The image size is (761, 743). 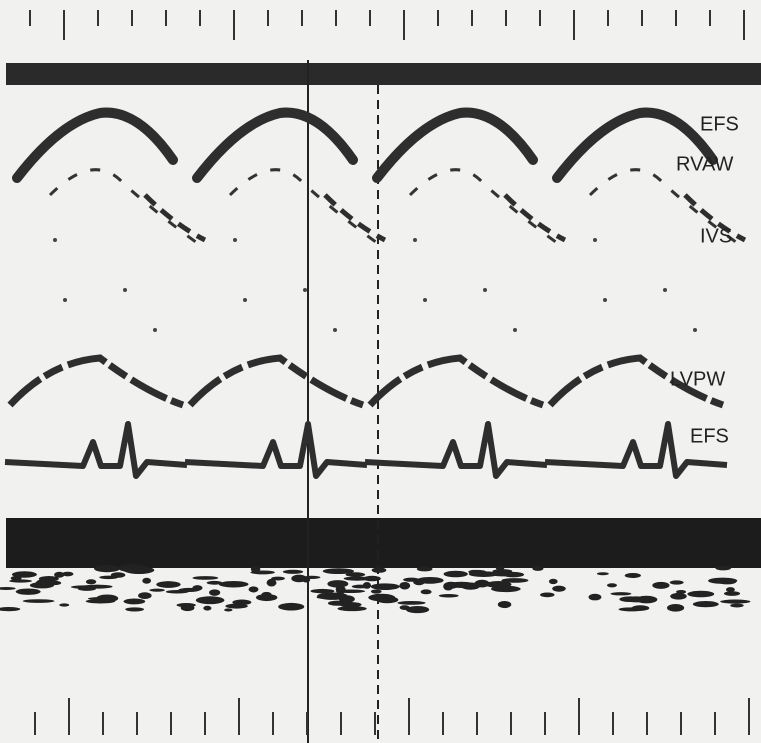 What do you see at coordinates (705, 164) in the screenshot?
I see `trace-label: RVAW` at bounding box center [705, 164].